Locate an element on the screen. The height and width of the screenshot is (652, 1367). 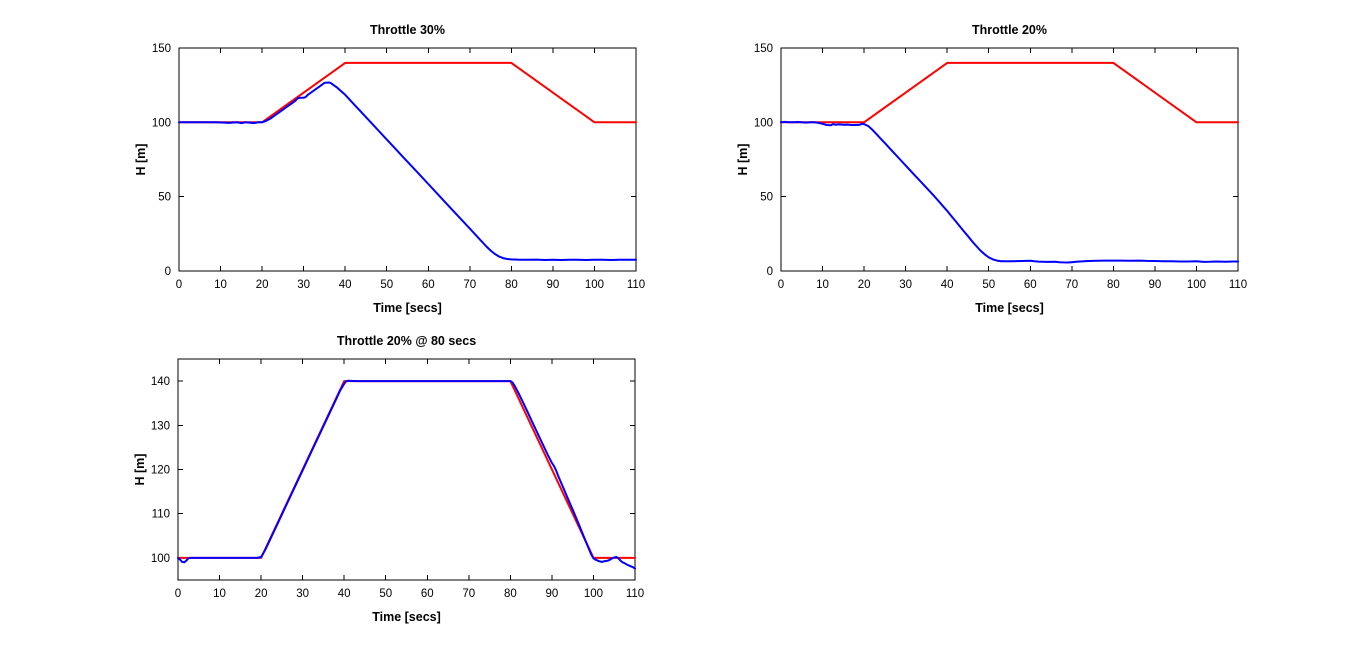
y-tick-label: 110 is located at coordinates (161, 515).